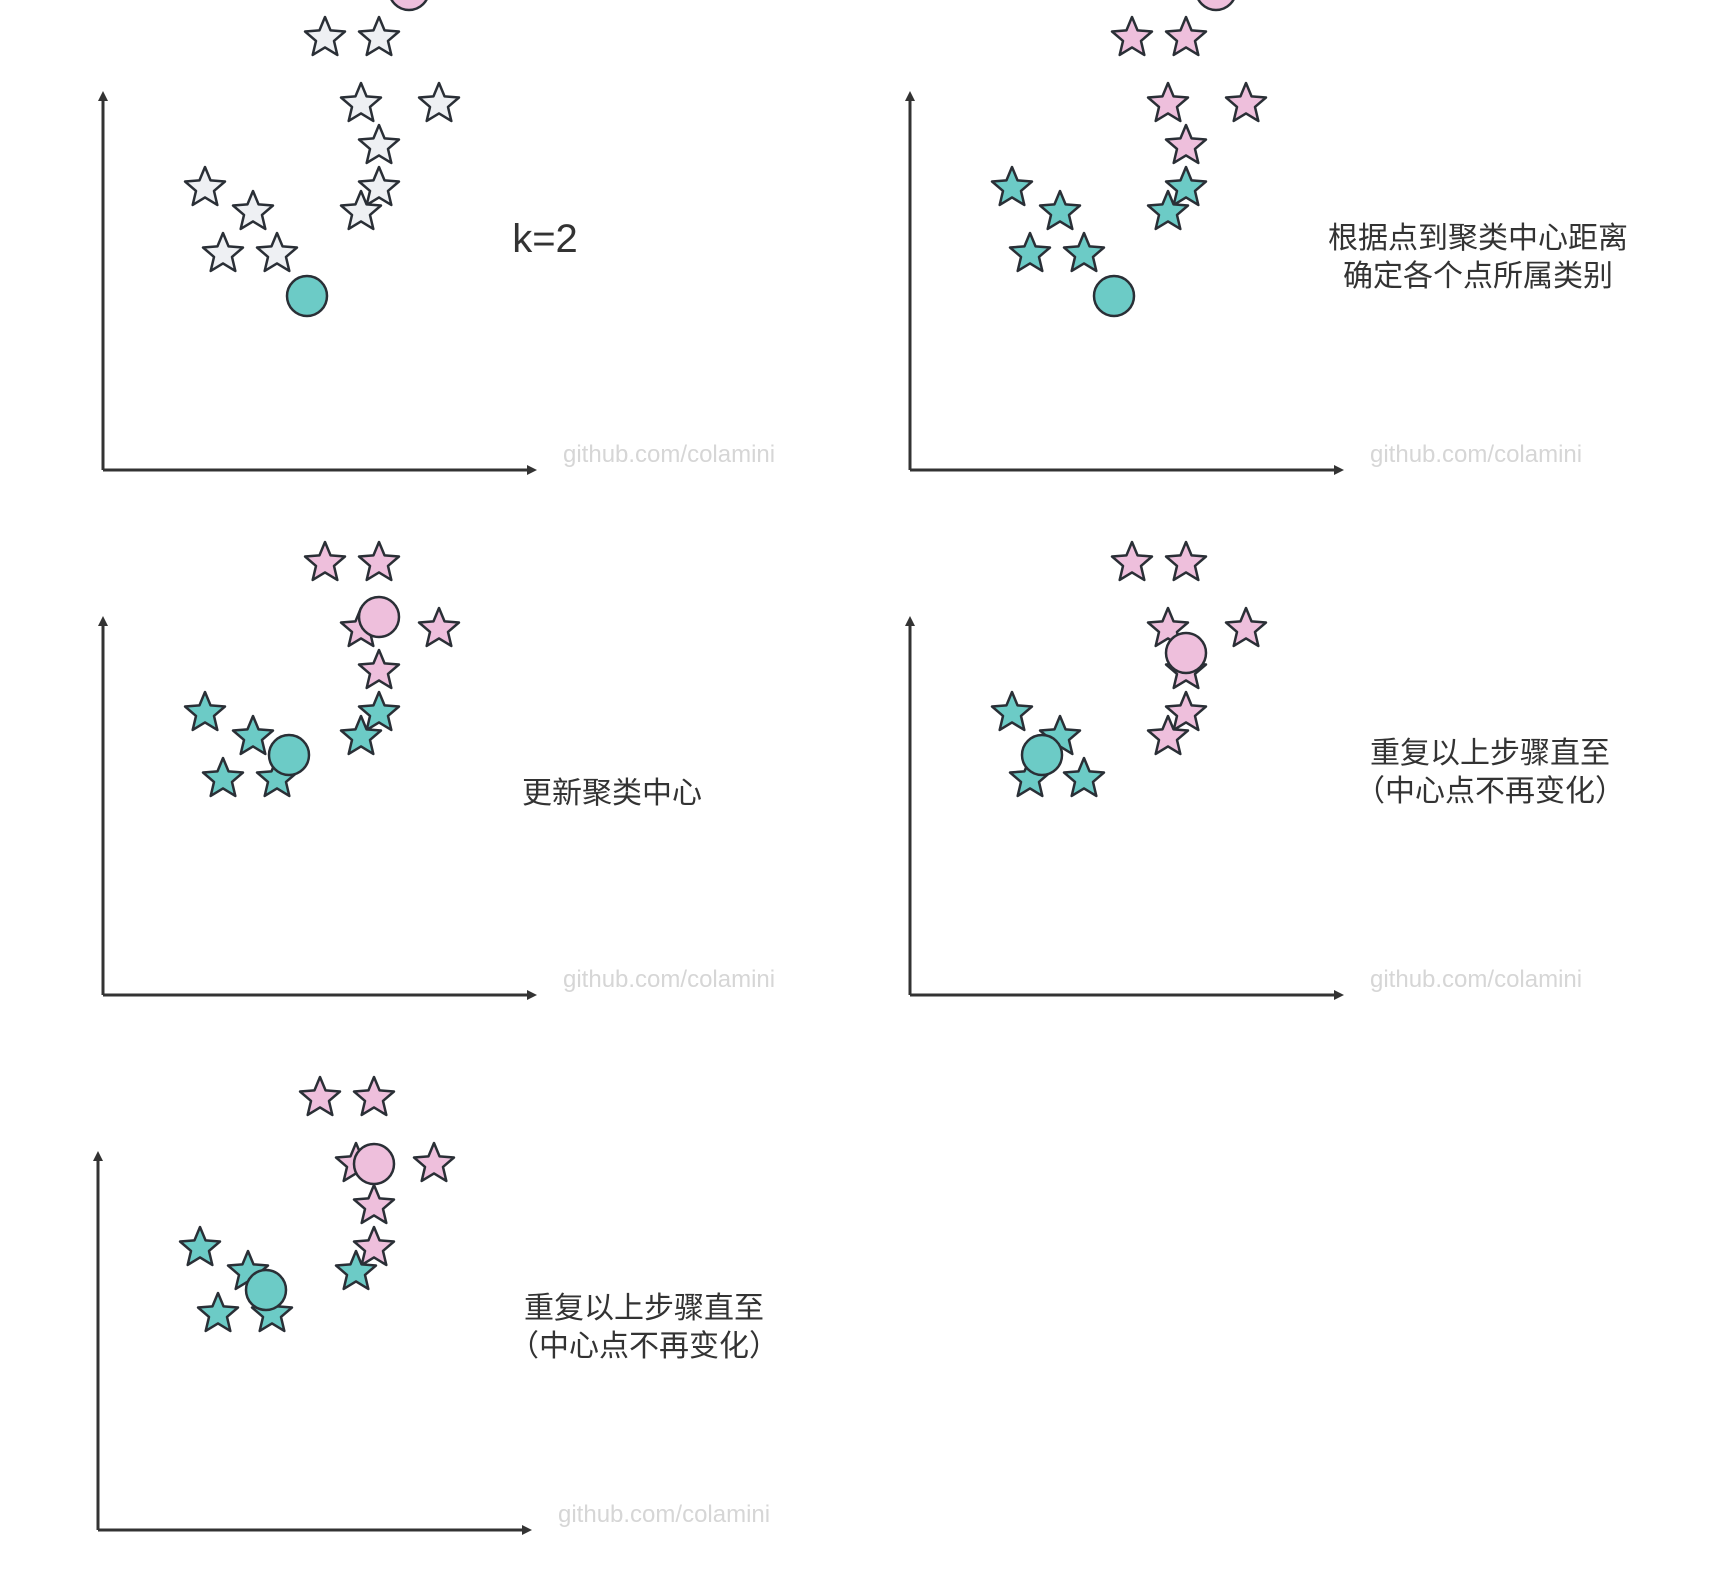 This screenshot has width=1712, height=1586. What do you see at coordinates (545, 239) in the screenshot?
I see `panel-caption: k=2` at bounding box center [545, 239].